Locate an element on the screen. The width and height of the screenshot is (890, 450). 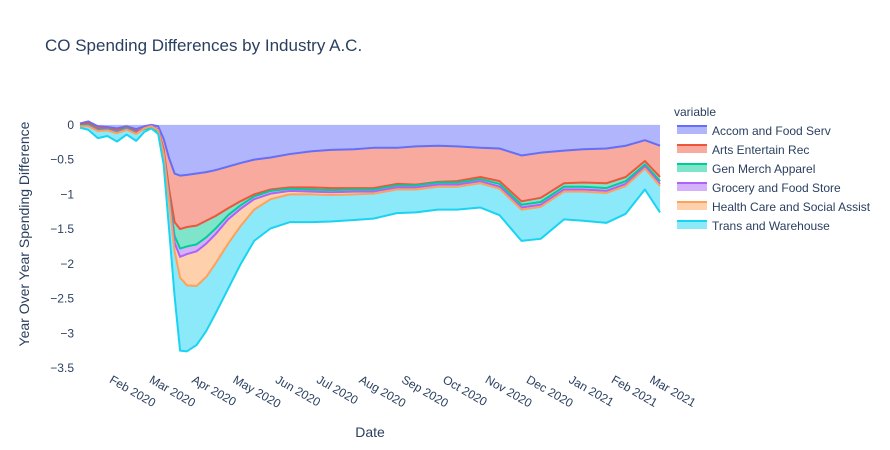
y-tick-label: −2 is located at coordinates (67, 264).